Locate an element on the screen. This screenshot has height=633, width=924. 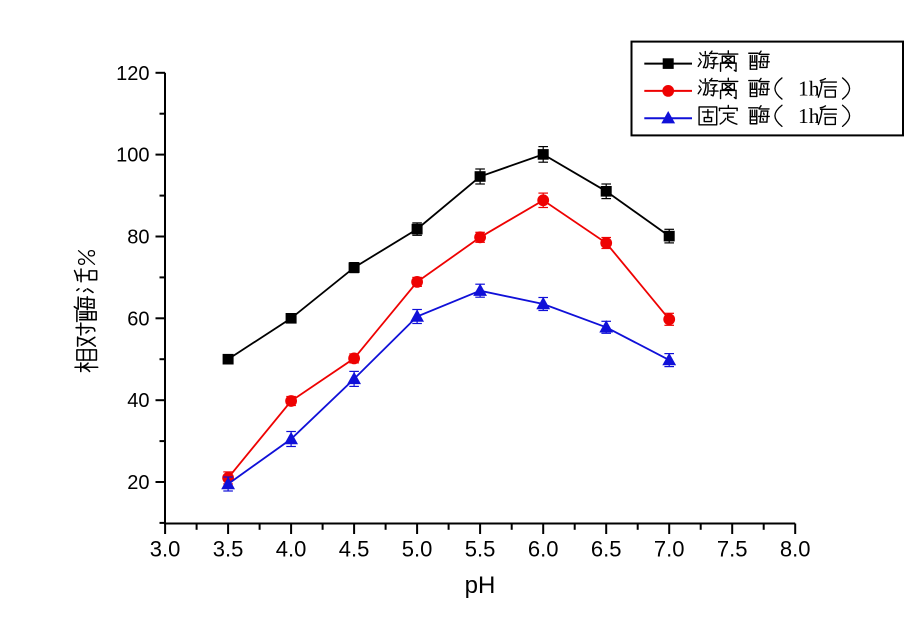
svg-text: 5.0 is located at coordinates (417, 549).